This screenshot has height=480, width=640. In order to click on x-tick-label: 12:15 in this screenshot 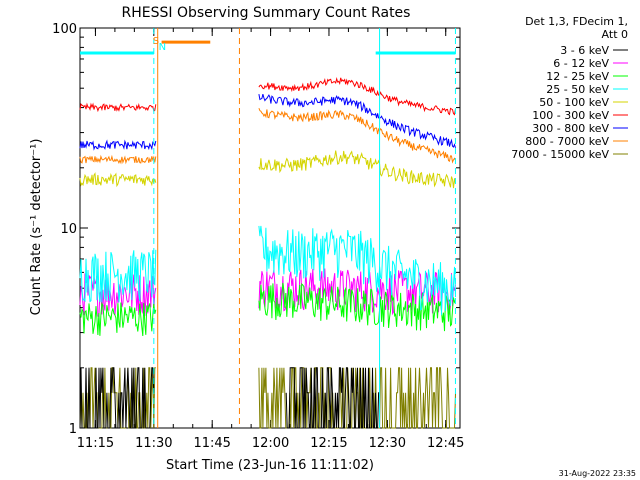, I will do `click(328, 443)`.